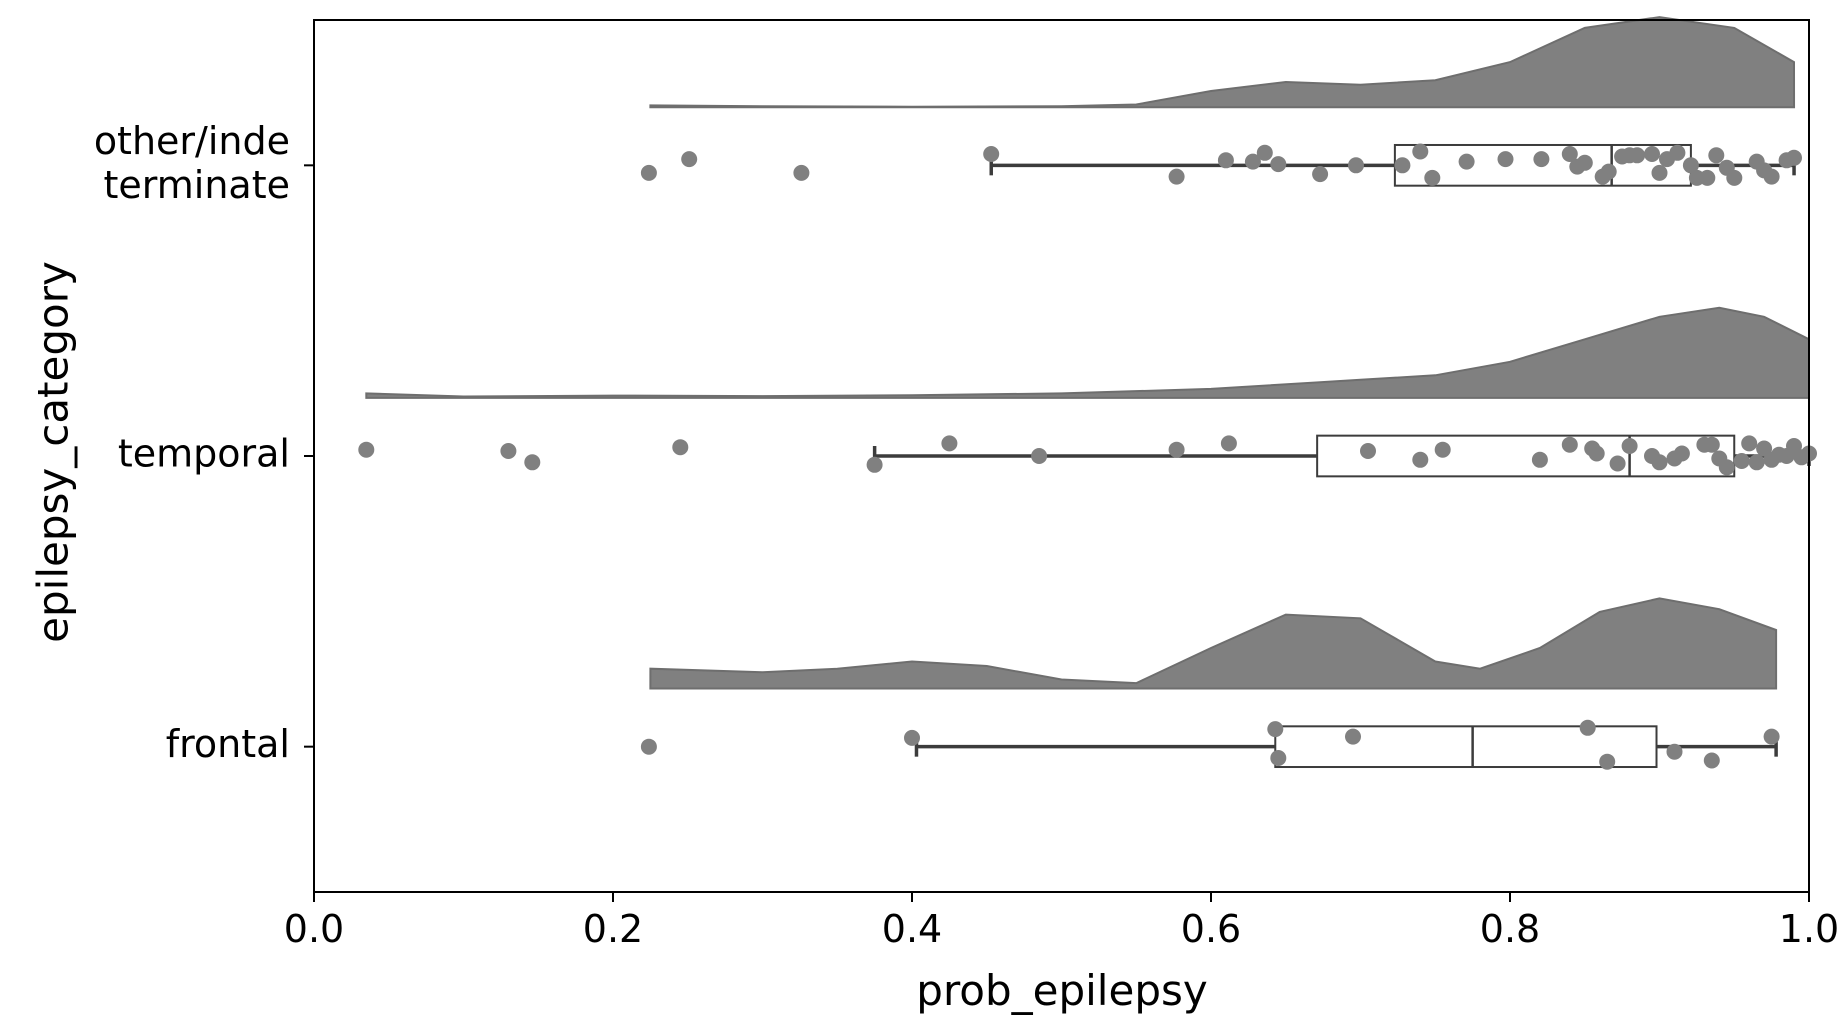 This screenshot has height=1016, width=1843. I want to click on x-tick-label: 0.4, so click(912, 929).